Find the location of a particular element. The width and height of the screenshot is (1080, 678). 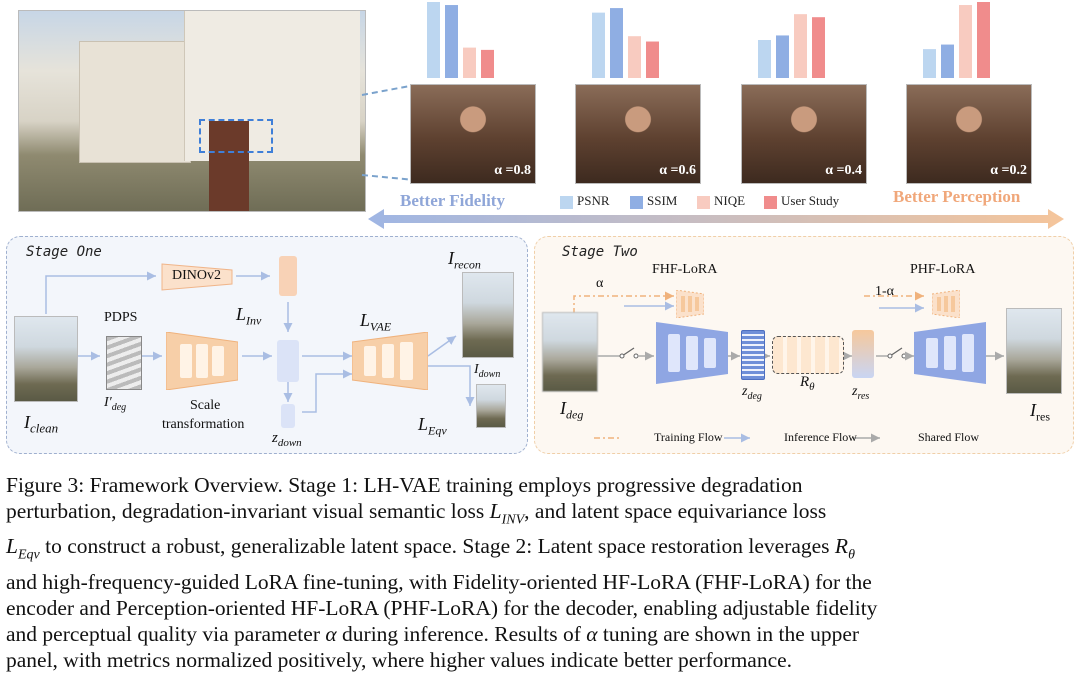

z-down-block is located at coordinates (288, 416).